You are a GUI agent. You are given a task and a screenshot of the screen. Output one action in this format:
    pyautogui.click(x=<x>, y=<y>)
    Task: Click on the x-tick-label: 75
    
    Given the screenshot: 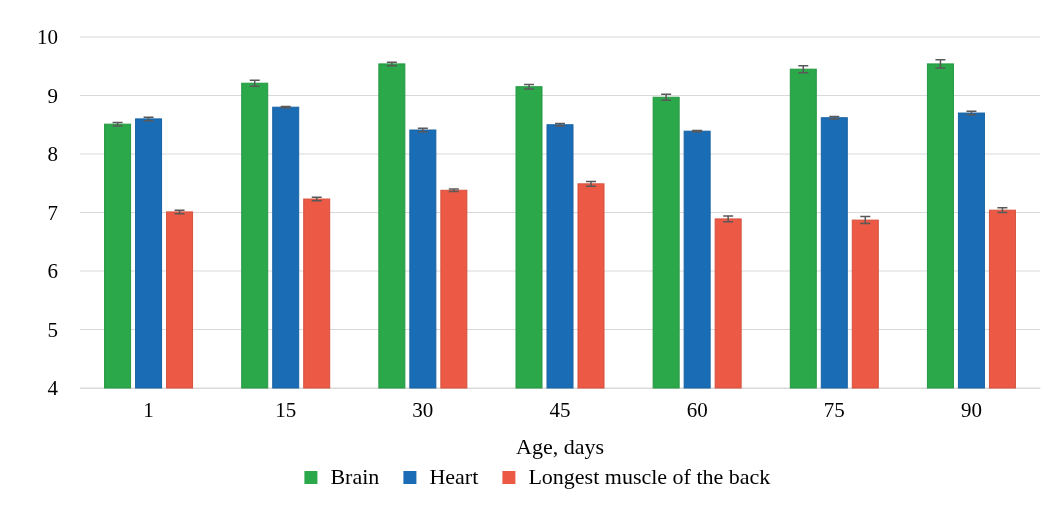 What is the action you would take?
    pyautogui.click(x=834, y=409)
    